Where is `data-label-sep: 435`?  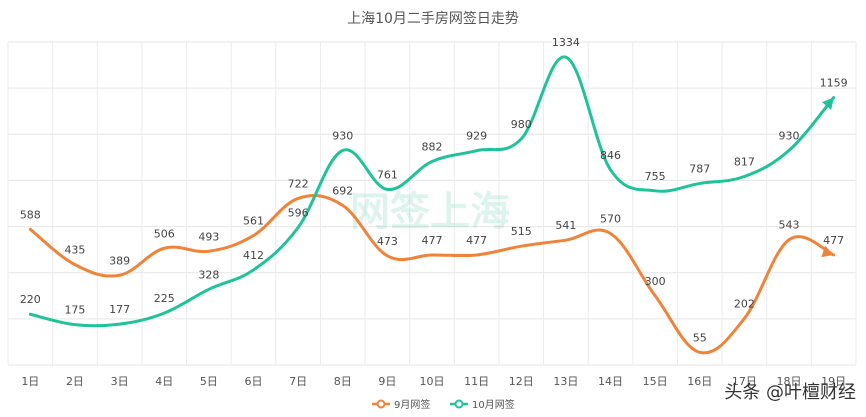
data-label-sep: 435 is located at coordinates (74, 250).